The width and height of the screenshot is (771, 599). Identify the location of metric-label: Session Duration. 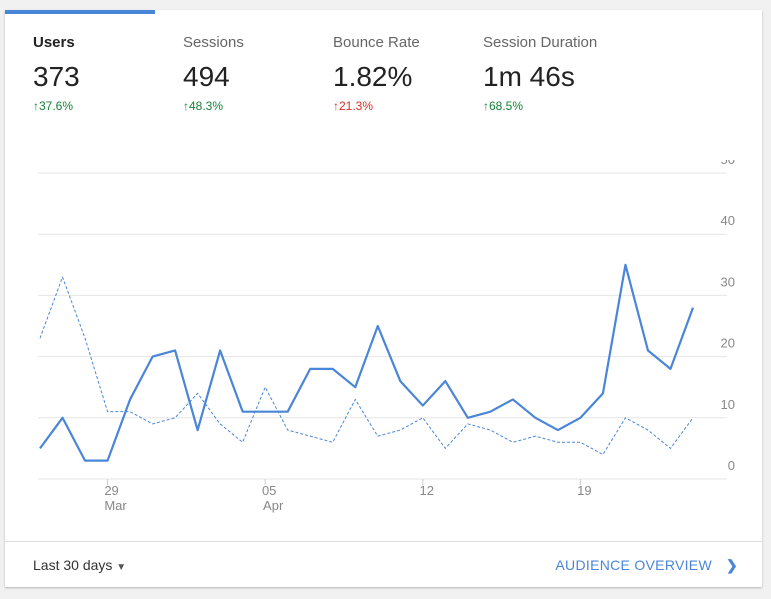
(540, 42).